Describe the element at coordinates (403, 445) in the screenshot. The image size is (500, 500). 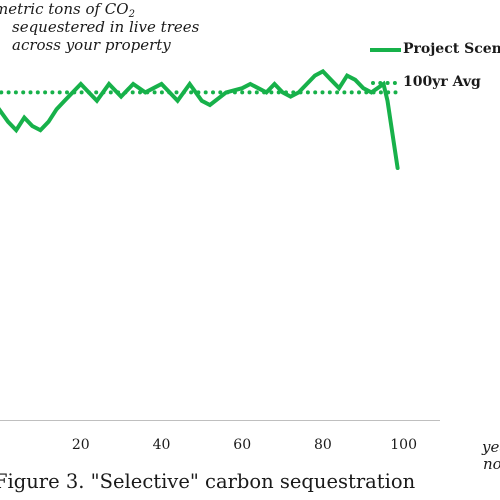
I see `x-tick-label-100: 100` at that location.